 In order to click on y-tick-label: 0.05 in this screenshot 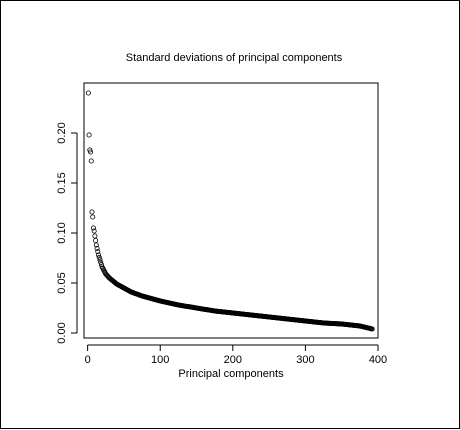, I will do `click(62, 282)`.